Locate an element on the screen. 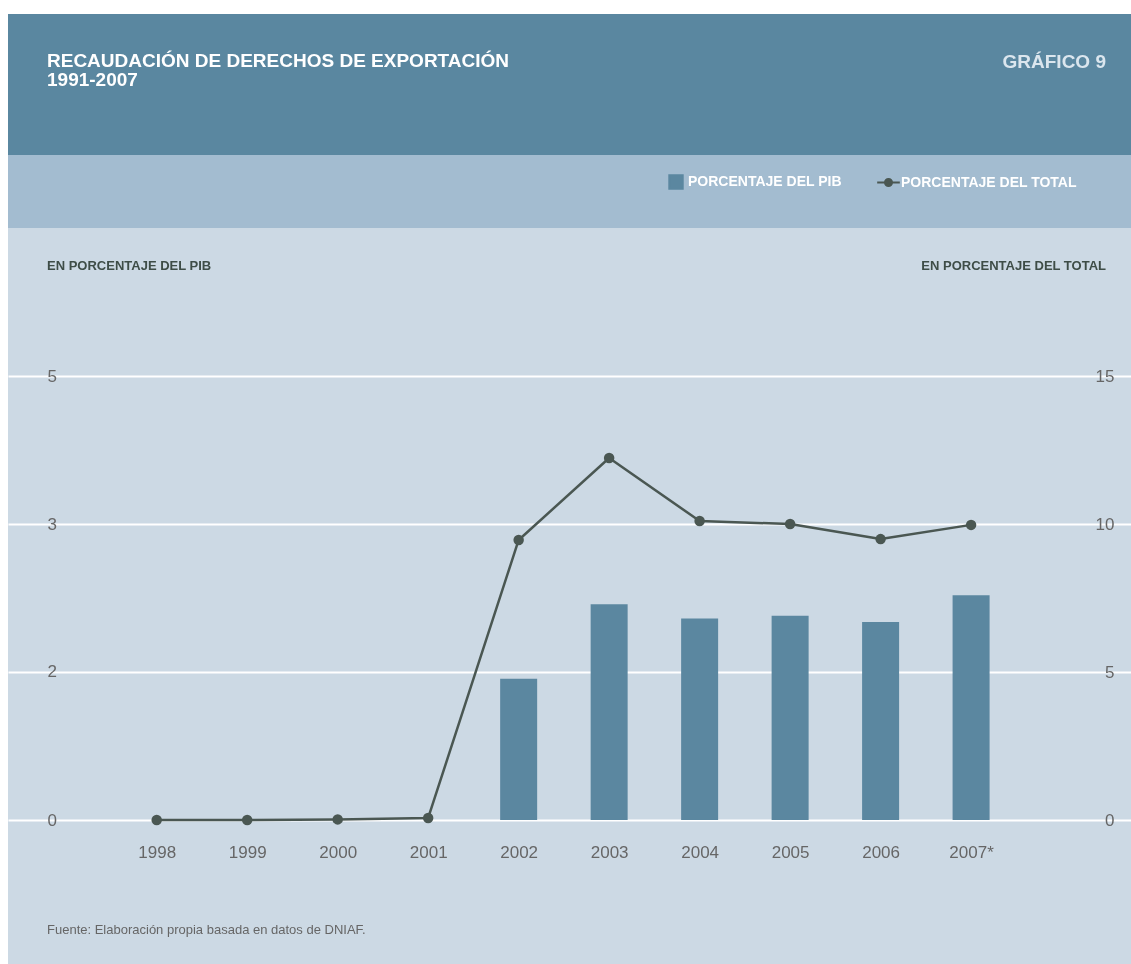 Image resolution: width=1131 pixels, height=964 pixels. x-tick-label: 2004 is located at coordinates (700, 852).